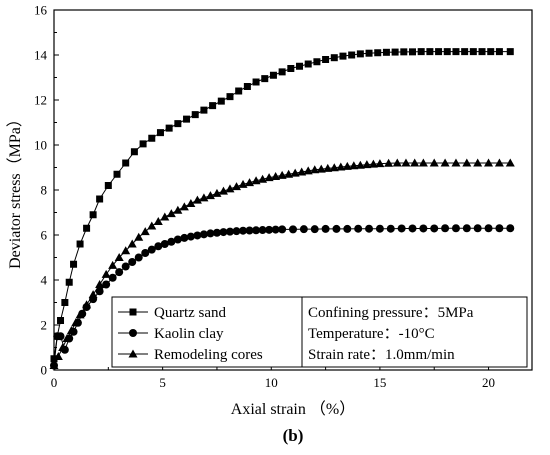 The width and height of the screenshot is (550, 455). I want to click on panel-label: (b), so click(293, 435).